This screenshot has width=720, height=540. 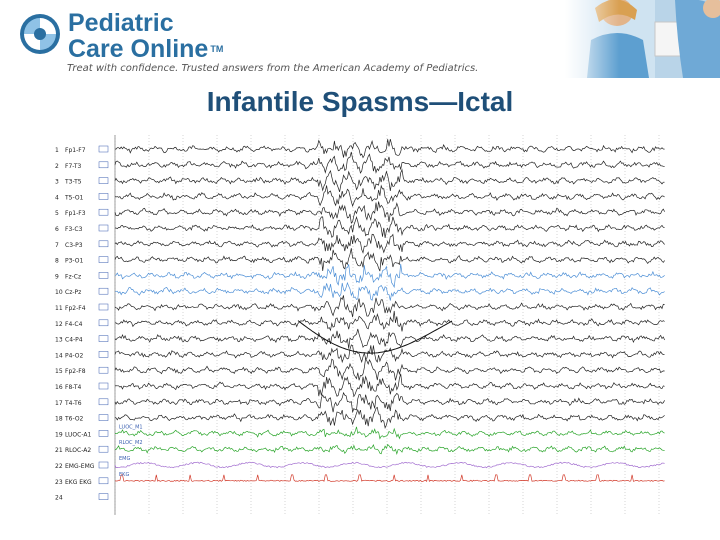 I want to click on channel-number: 8, so click(x=57, y=261).